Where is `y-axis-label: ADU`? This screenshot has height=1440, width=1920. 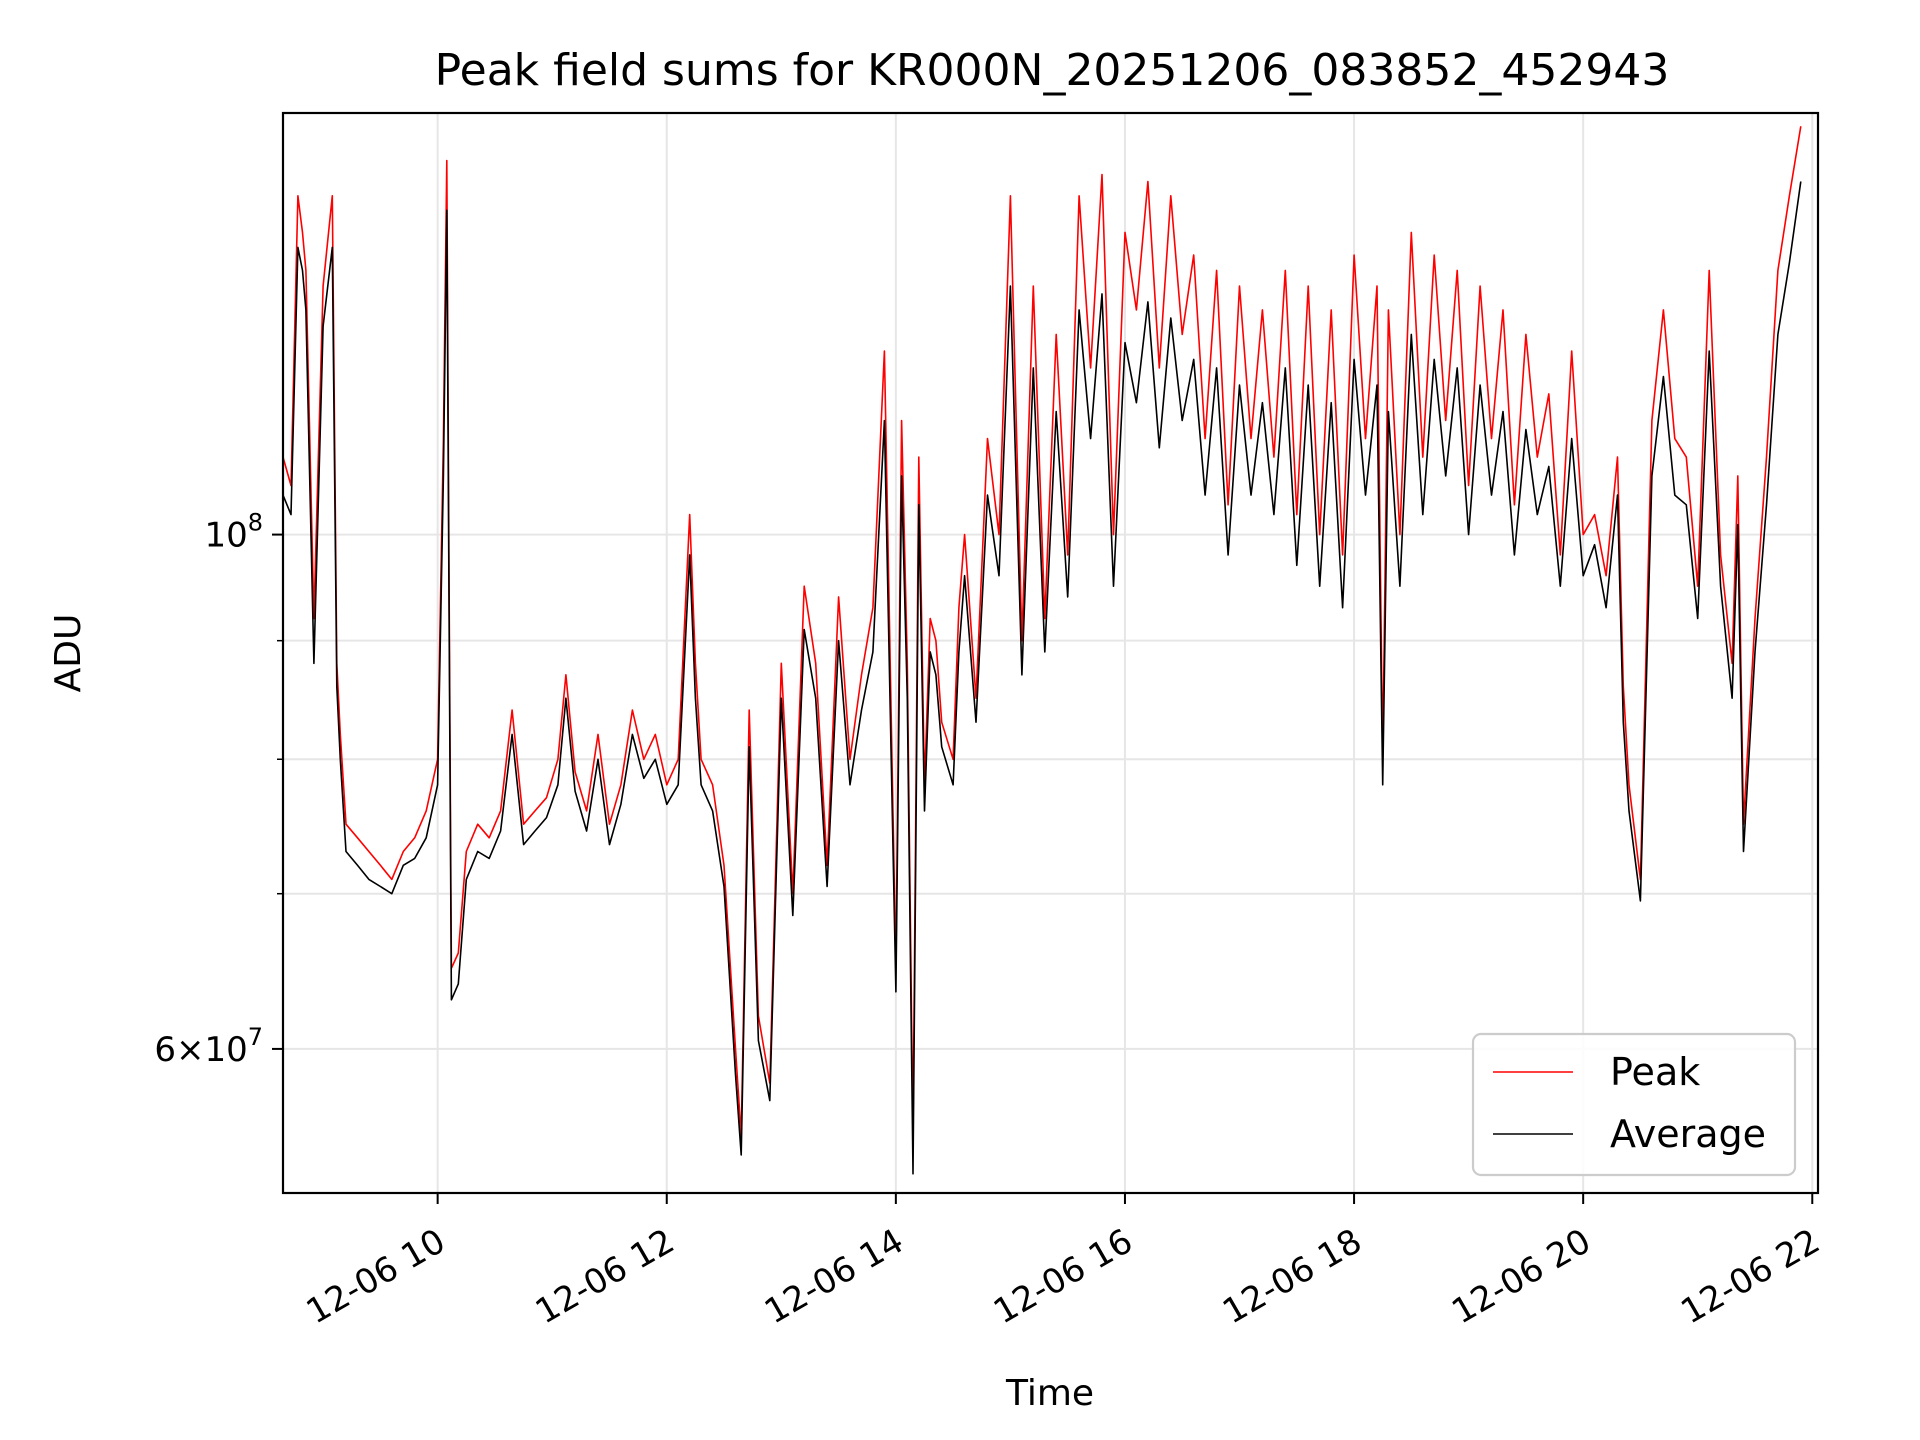
y-axis-label: ADU is located at coordinates (68, 653).